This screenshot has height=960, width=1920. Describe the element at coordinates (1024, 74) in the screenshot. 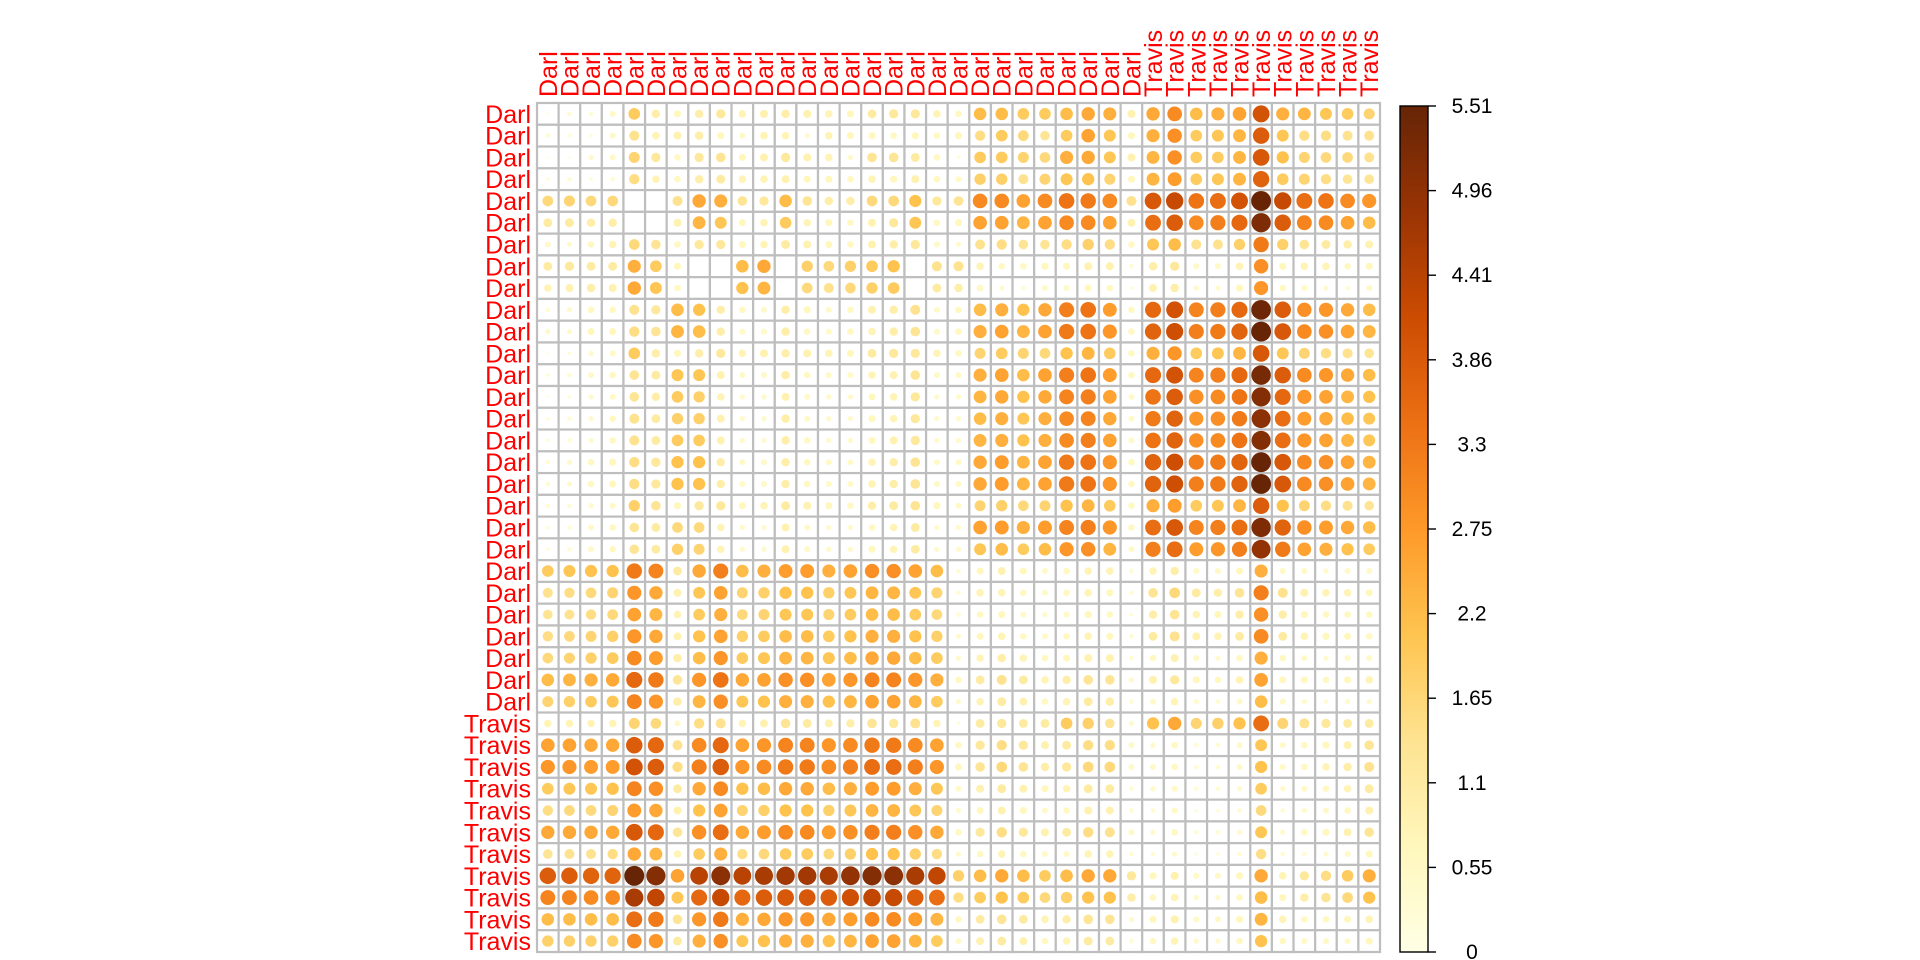

I see `column-label: Darl` at that location.